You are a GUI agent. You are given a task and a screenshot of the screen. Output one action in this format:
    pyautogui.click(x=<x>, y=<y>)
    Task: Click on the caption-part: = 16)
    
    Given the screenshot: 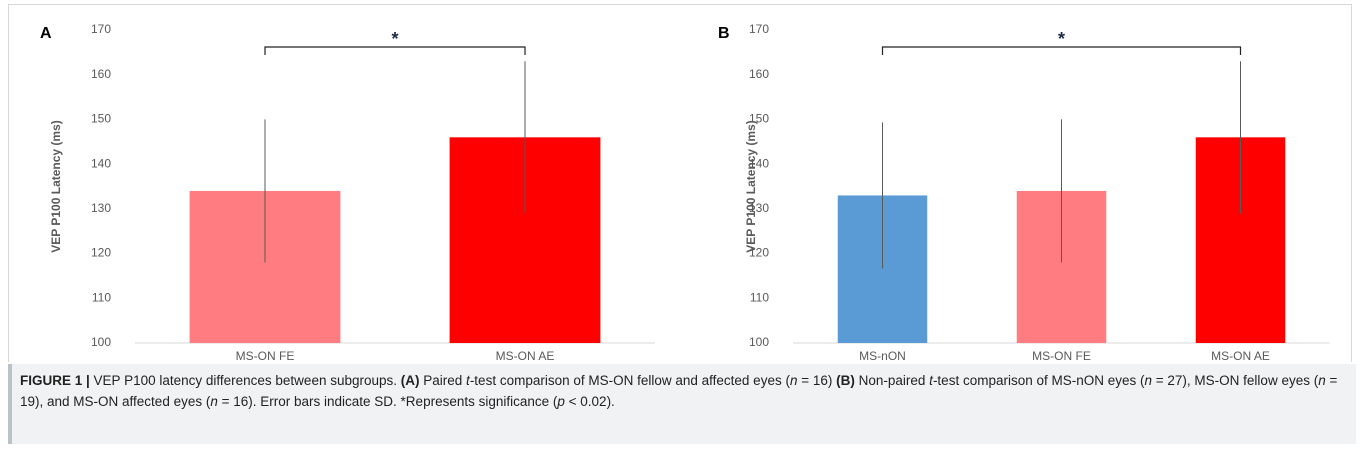 What is the action you would take?
    pyautogui.click(x=817, y=380)
    